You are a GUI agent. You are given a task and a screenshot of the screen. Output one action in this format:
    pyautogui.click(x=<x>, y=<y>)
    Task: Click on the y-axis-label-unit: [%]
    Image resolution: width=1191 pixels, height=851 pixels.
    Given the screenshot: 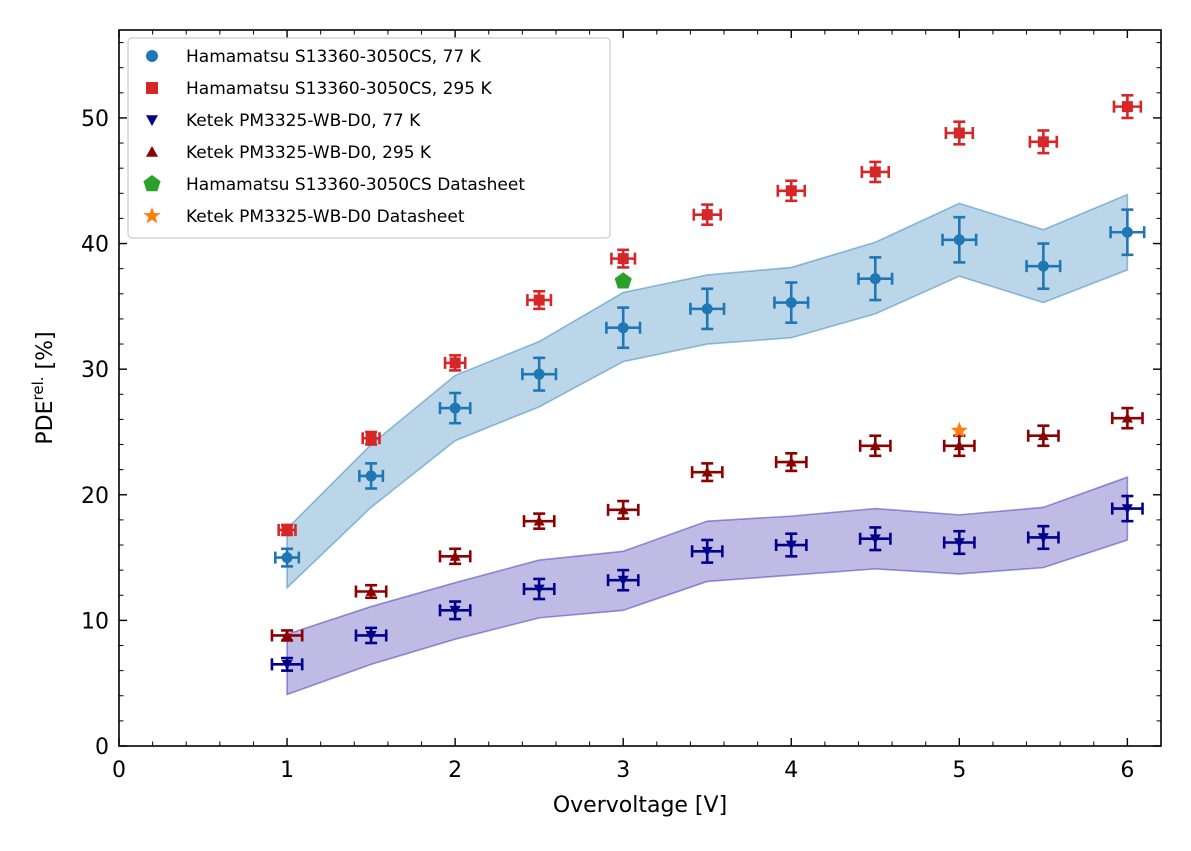 What is the action you would take?
    pyautogui.click(x=45, y=353)
    